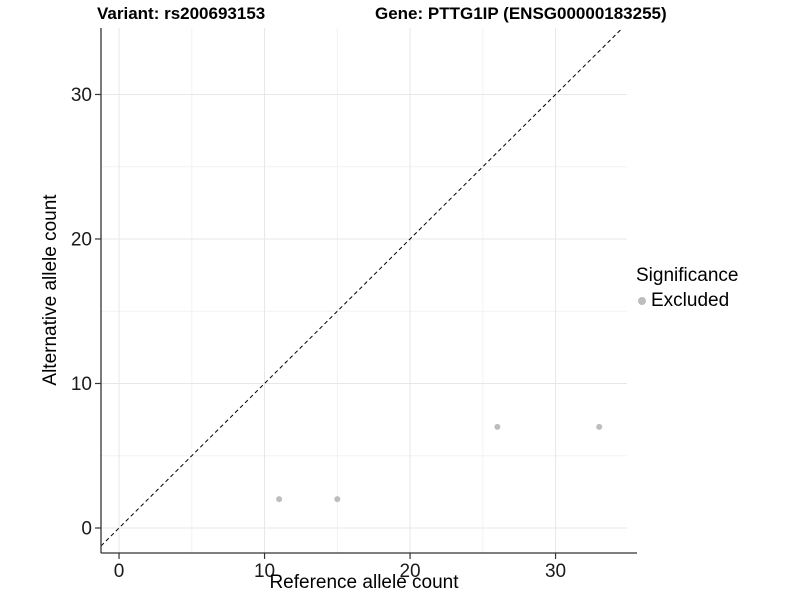  Describe the element at coordinates (364, 582) in the screenshot. I see `x-axis-title: Reference allele count` at that location.